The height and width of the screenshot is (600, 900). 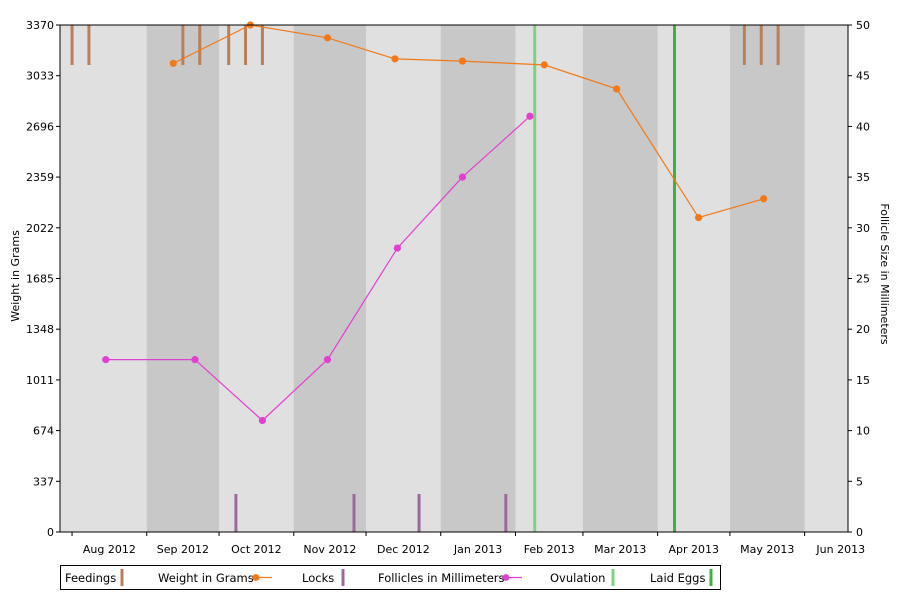 I want to click on x-tick-label: Mar 2013, so click(x=620, y=549).